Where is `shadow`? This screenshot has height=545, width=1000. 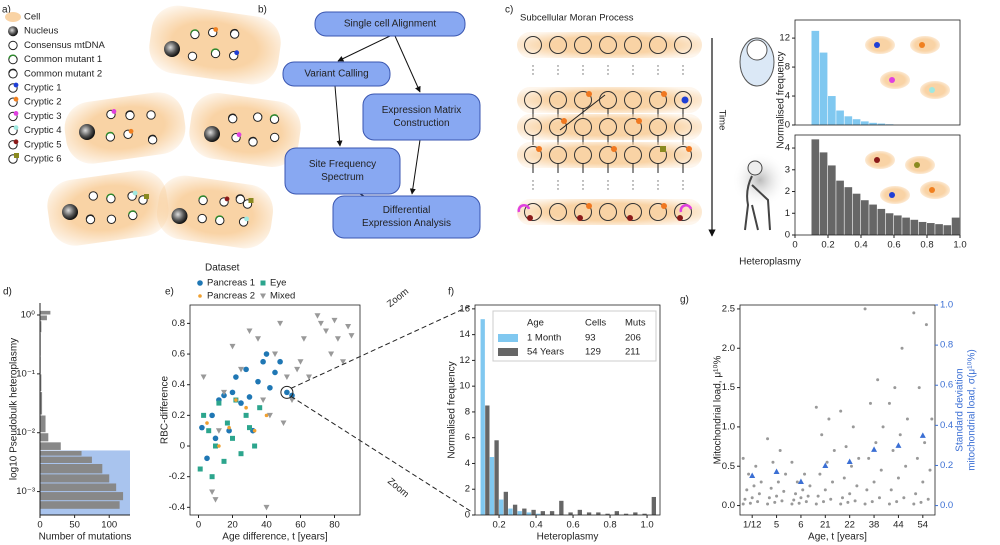
shadow is located at coordinates (760, 180).